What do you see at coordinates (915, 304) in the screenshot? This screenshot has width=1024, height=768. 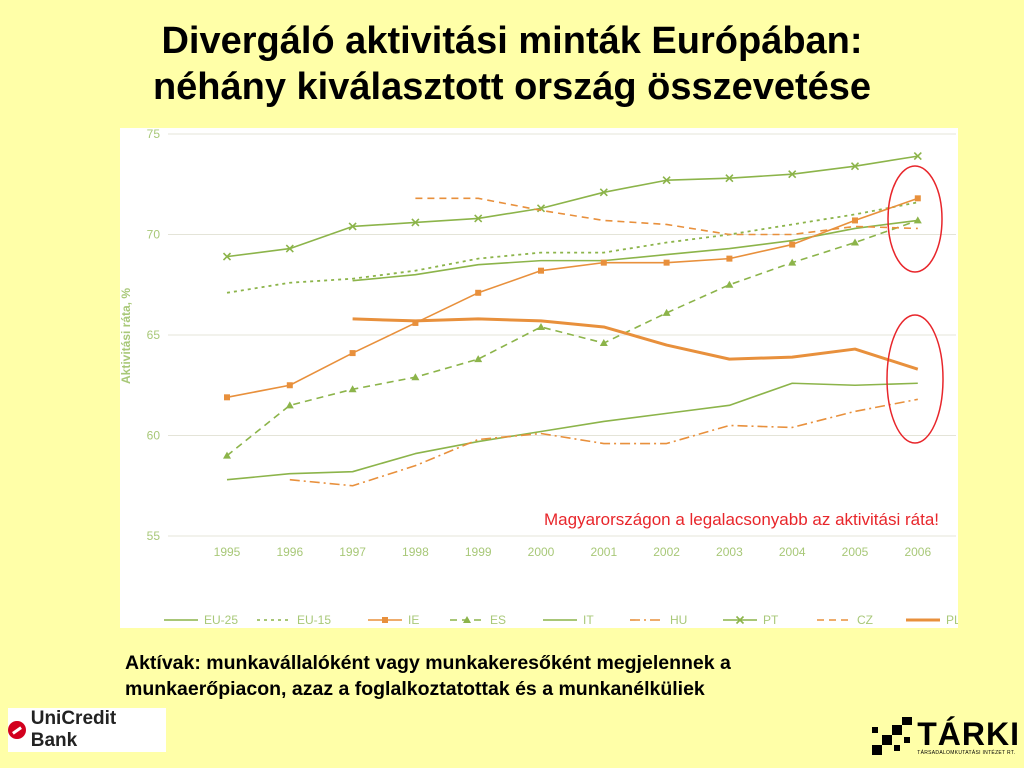 I see `highlight-layer` at bounding box center [915, 304].